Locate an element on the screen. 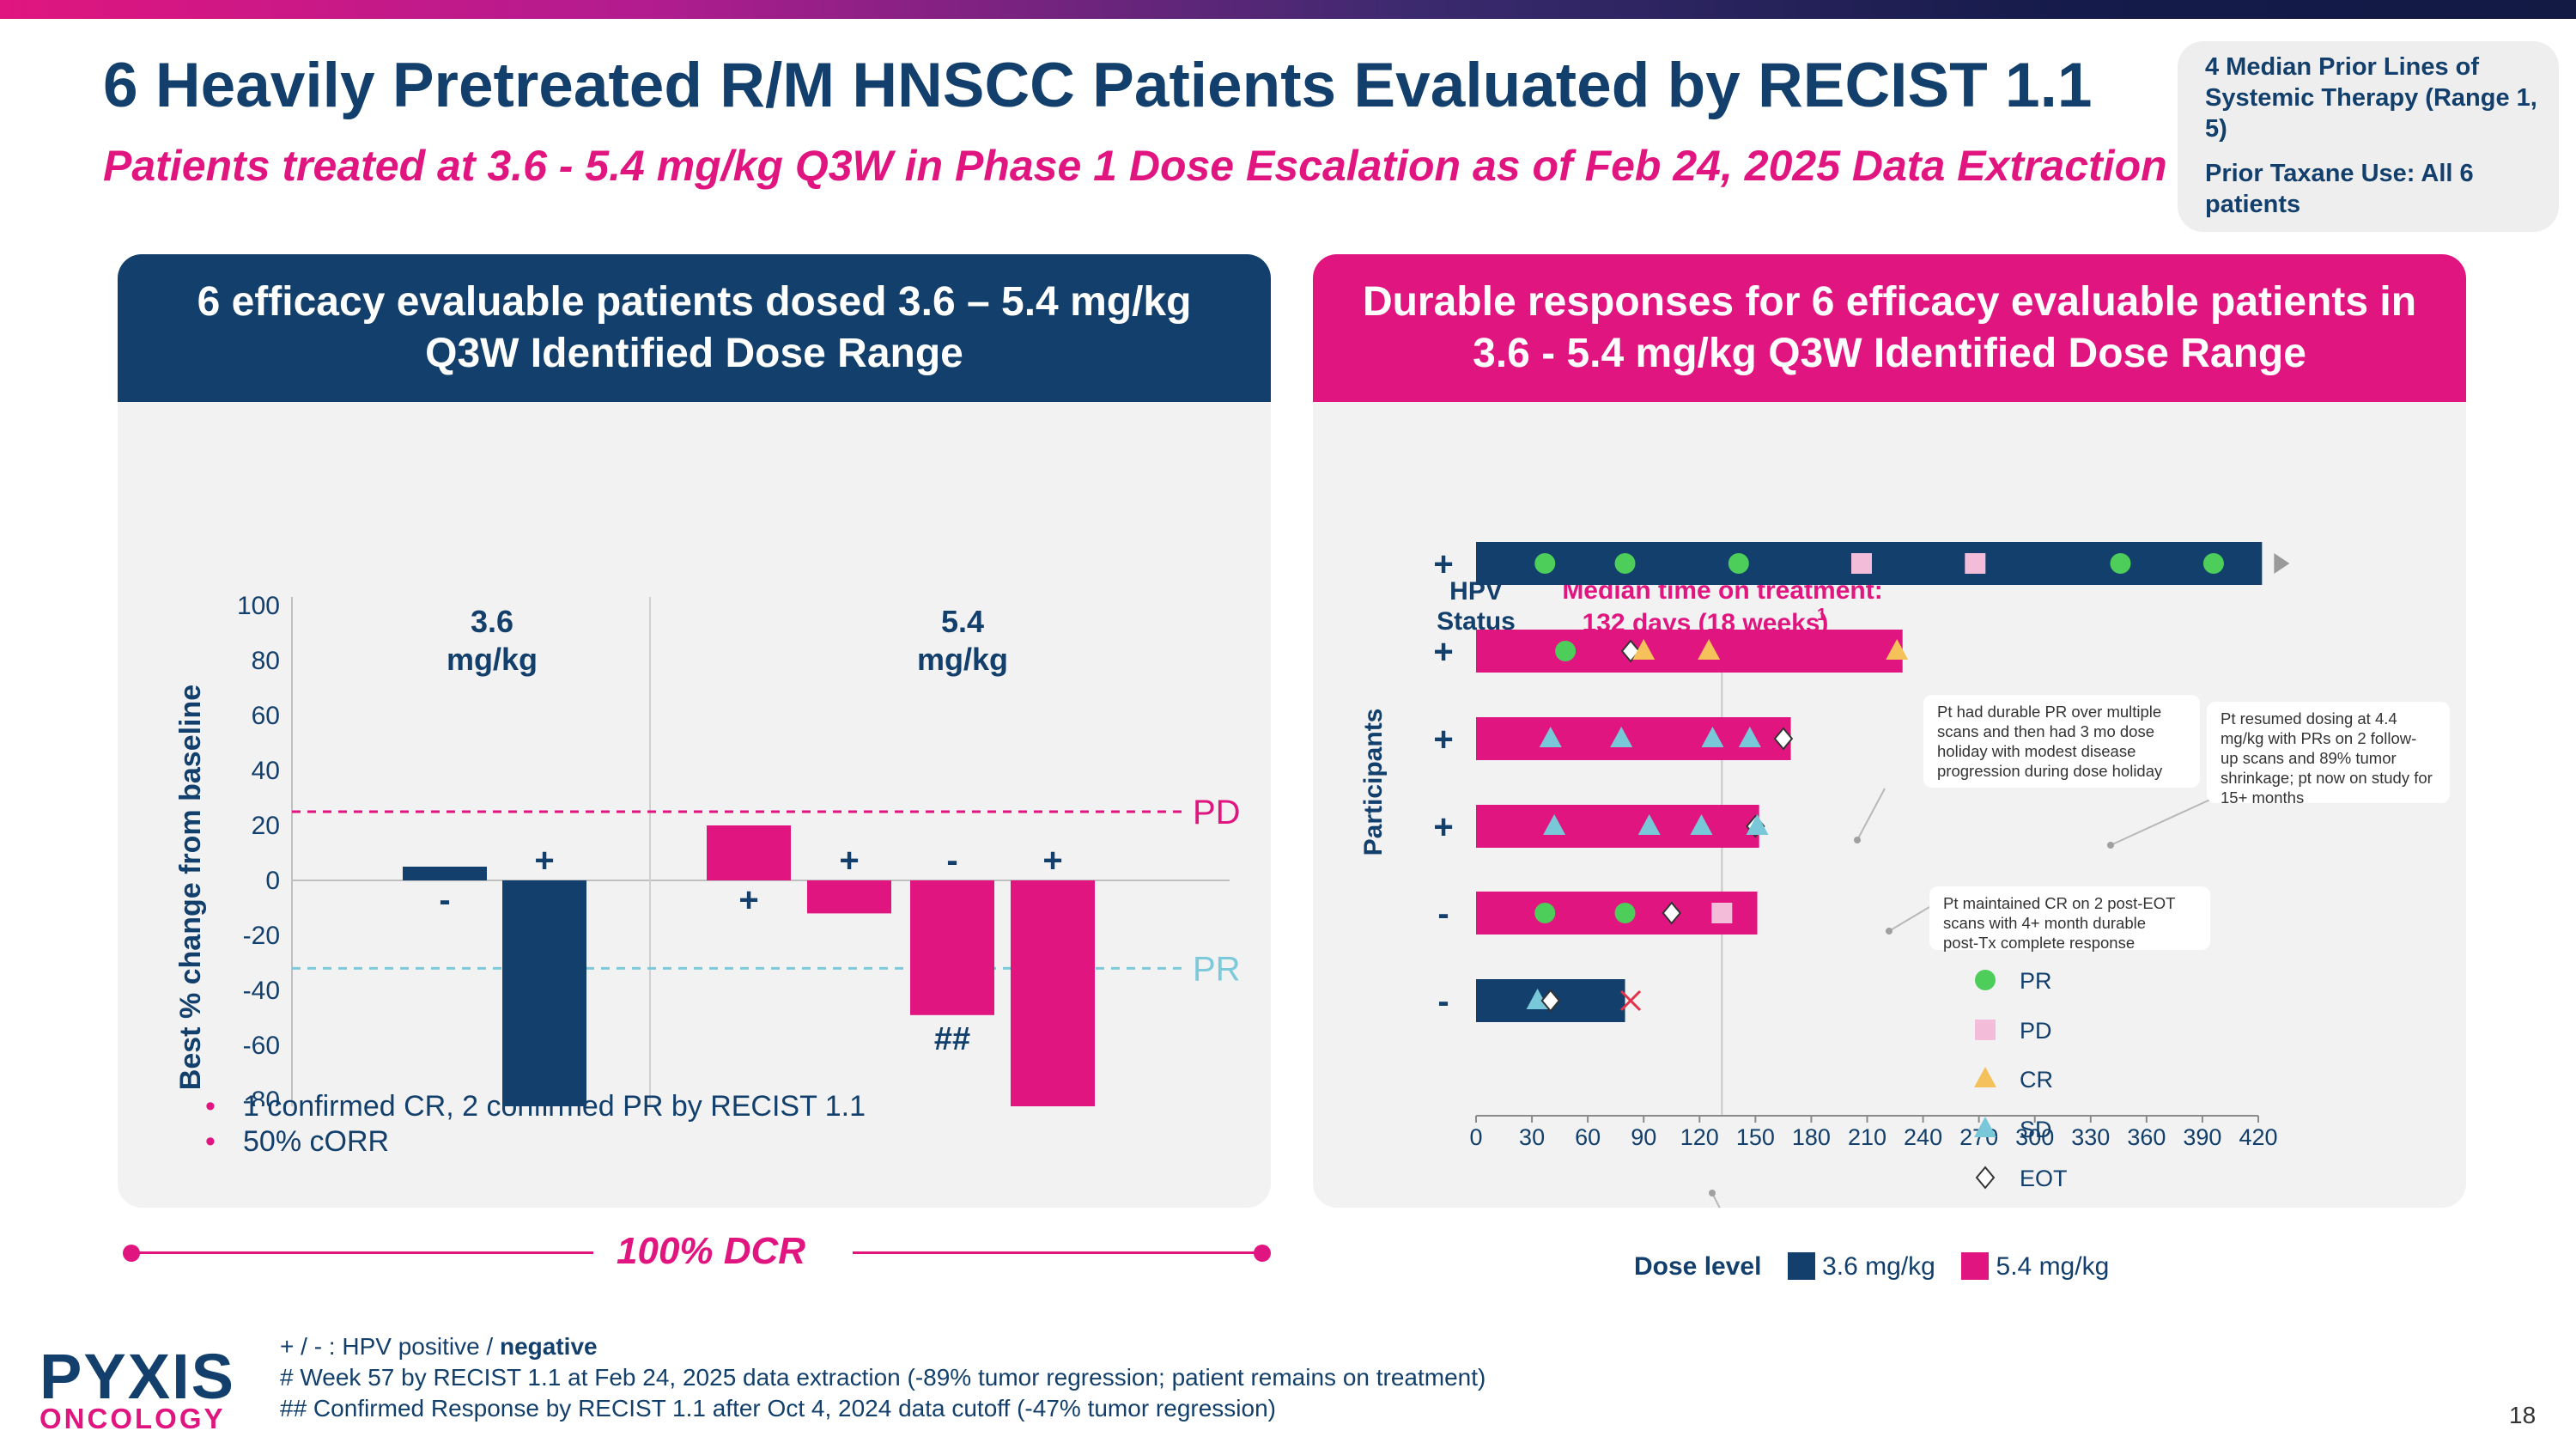  x-tick-label: 330 is located at coordinates (2090, 1137).